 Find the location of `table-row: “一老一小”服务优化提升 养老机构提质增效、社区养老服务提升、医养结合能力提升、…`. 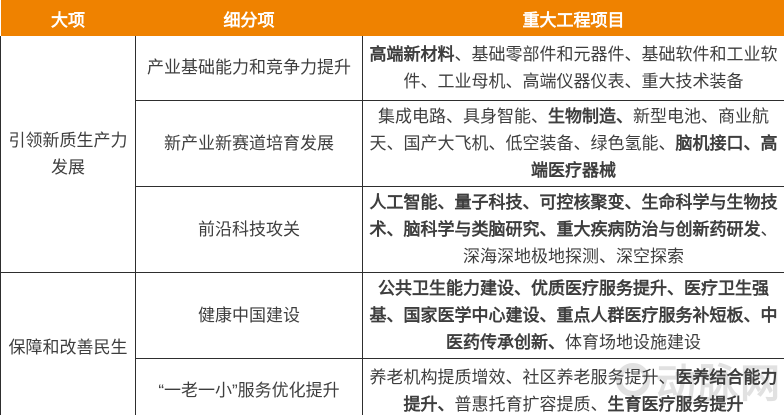

table-row: “一老一小”服务优化提升 养老机构提质增效、社区养老服务提升、医养结合能力提升、… is located at coordinates (392, 386).